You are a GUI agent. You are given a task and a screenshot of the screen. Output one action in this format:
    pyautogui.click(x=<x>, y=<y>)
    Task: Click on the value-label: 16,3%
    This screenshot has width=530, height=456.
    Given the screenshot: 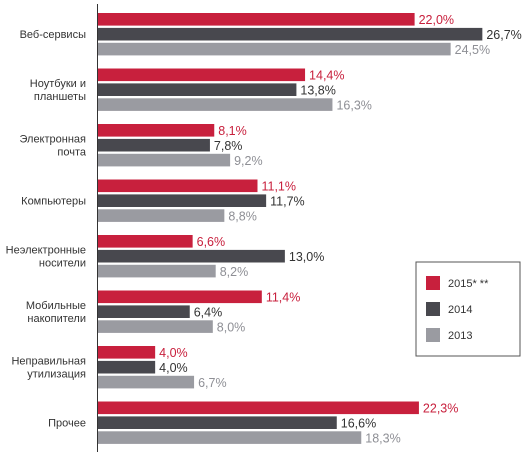 What is the action you would take?
    pyautogui.click(x=353, y=105)
    